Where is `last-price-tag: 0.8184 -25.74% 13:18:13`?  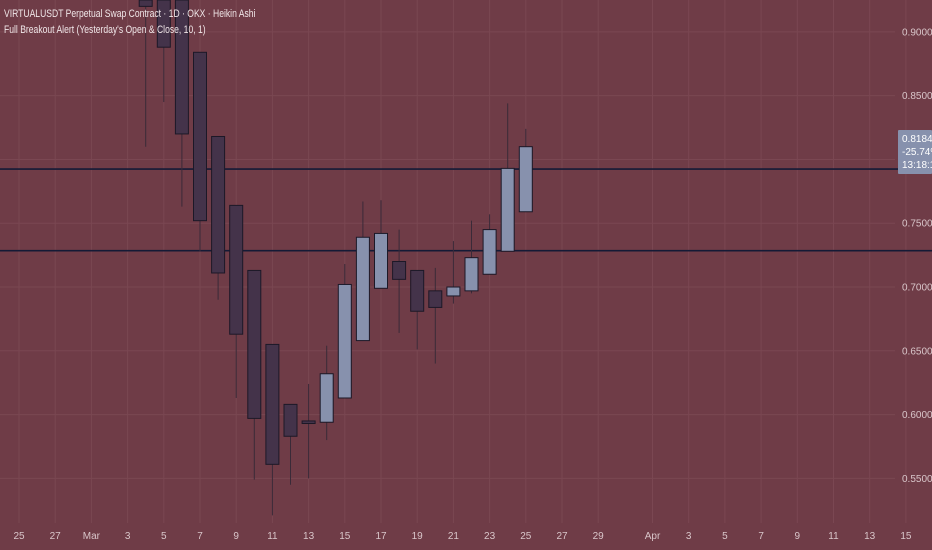
last-price-tag: 0.8184 -25.74% 13:18:13 is located at coordinates (915, 152).